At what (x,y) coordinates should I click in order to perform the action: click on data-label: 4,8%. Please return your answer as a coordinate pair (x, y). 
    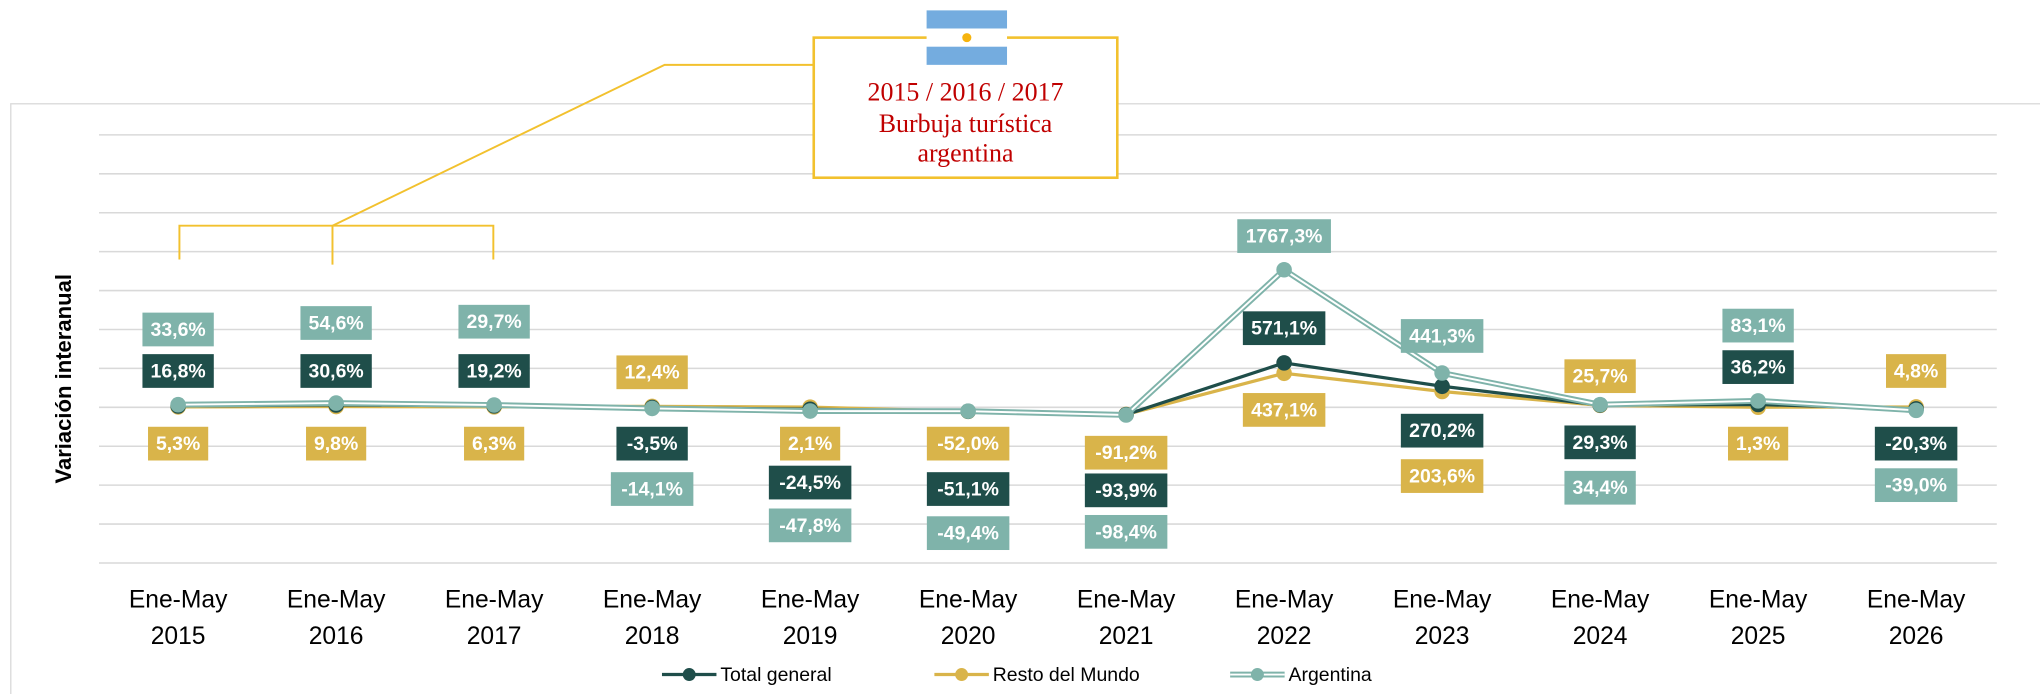
    Looking at the image, I should click on (1916, 371).